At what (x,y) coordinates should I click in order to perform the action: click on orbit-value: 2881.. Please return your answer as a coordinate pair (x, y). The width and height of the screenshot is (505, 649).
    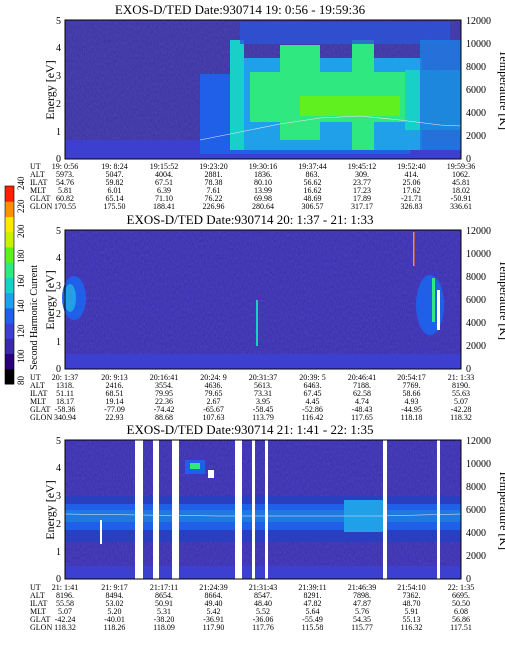
    Looking at the image, I should click on (214, 174).